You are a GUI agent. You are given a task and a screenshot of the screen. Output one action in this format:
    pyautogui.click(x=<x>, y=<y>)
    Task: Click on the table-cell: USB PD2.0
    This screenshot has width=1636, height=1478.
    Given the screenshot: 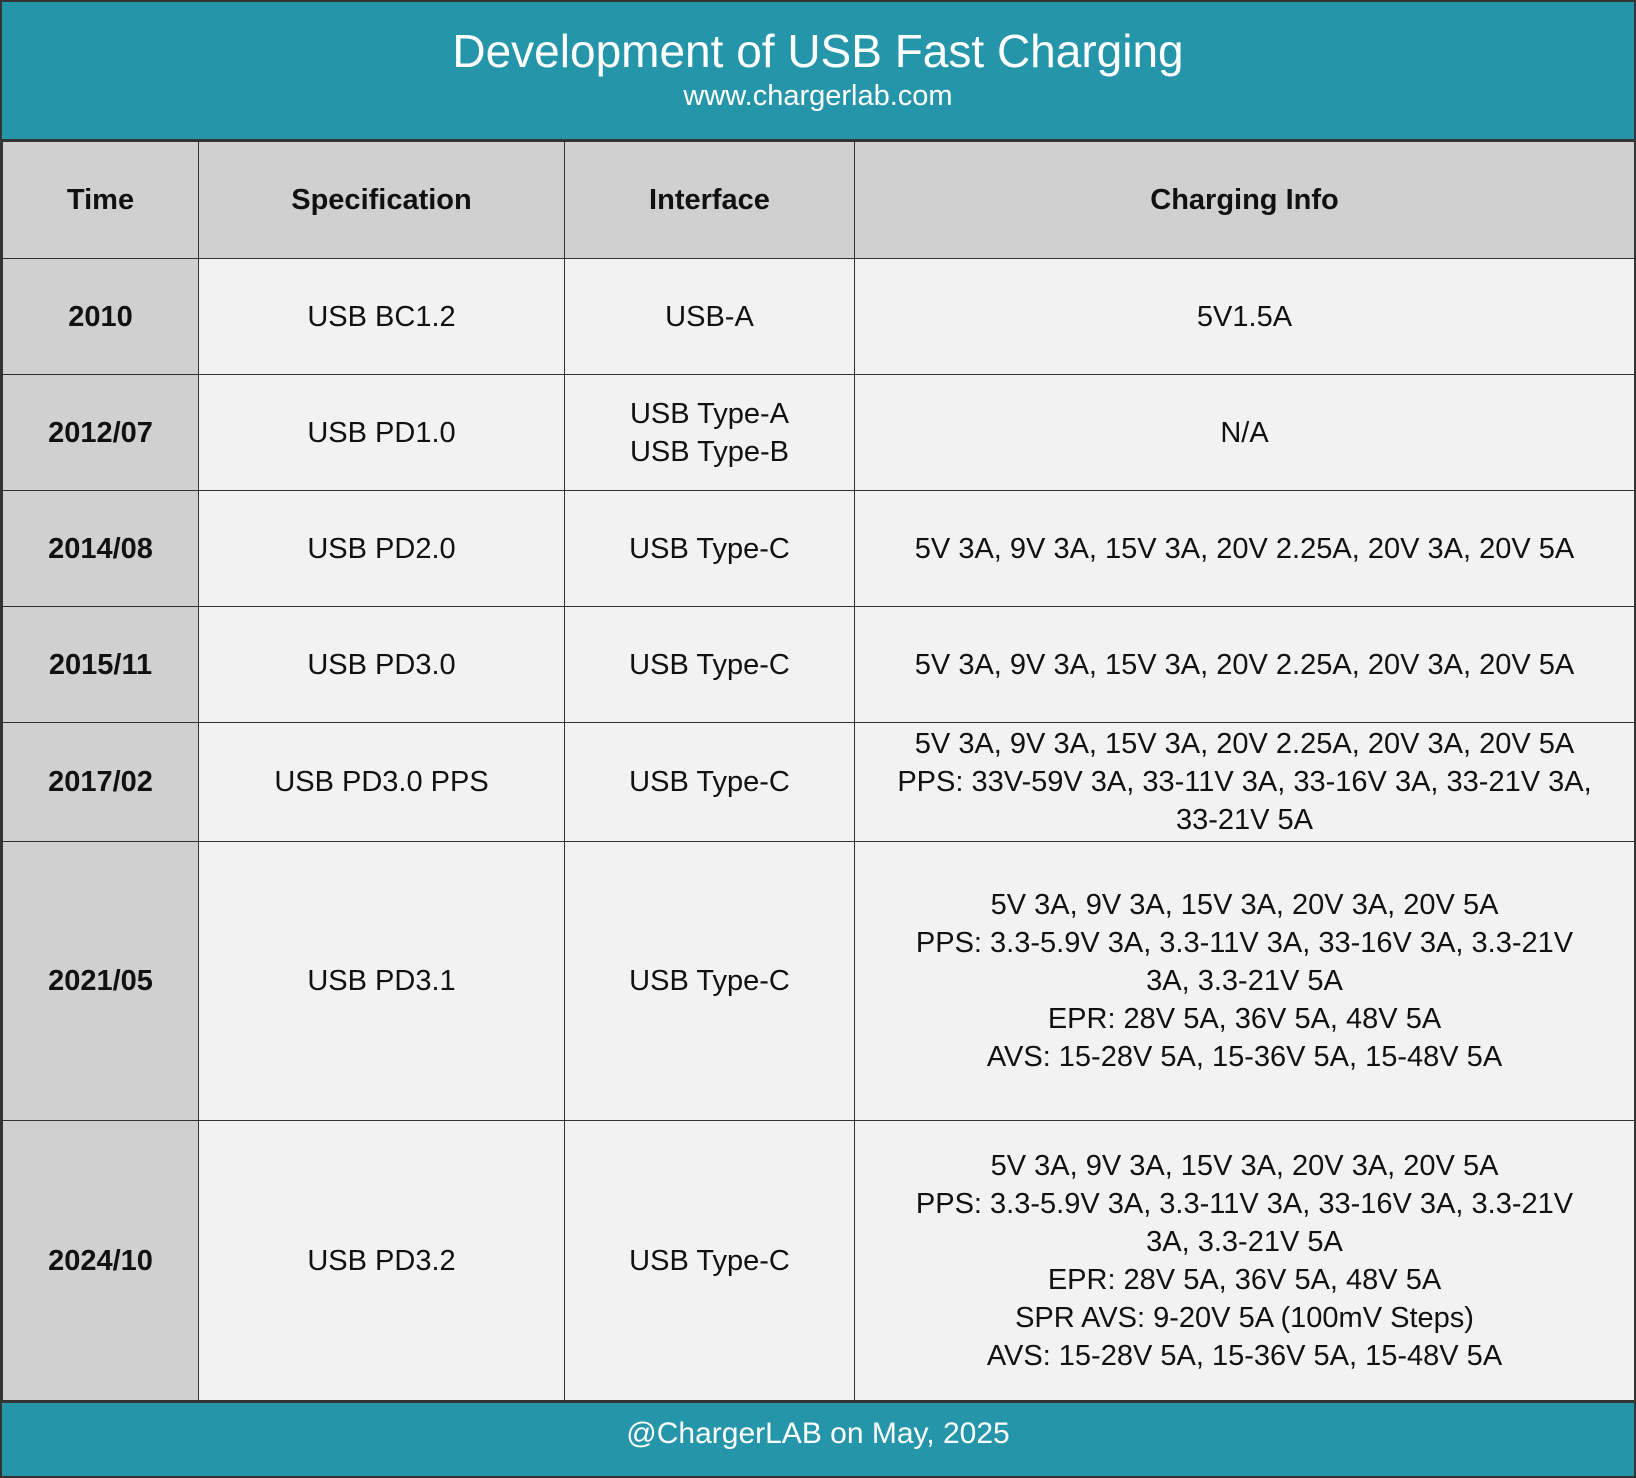 What is the action you would take?
    pyautogui.click(x=381, y=548)
    